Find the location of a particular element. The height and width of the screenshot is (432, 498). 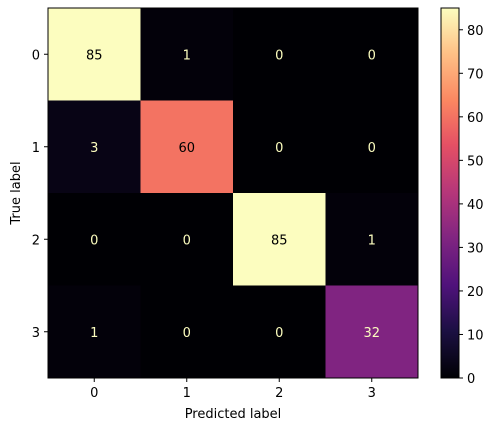

cell-value-label: 60 is located at coordinates (186, 148).